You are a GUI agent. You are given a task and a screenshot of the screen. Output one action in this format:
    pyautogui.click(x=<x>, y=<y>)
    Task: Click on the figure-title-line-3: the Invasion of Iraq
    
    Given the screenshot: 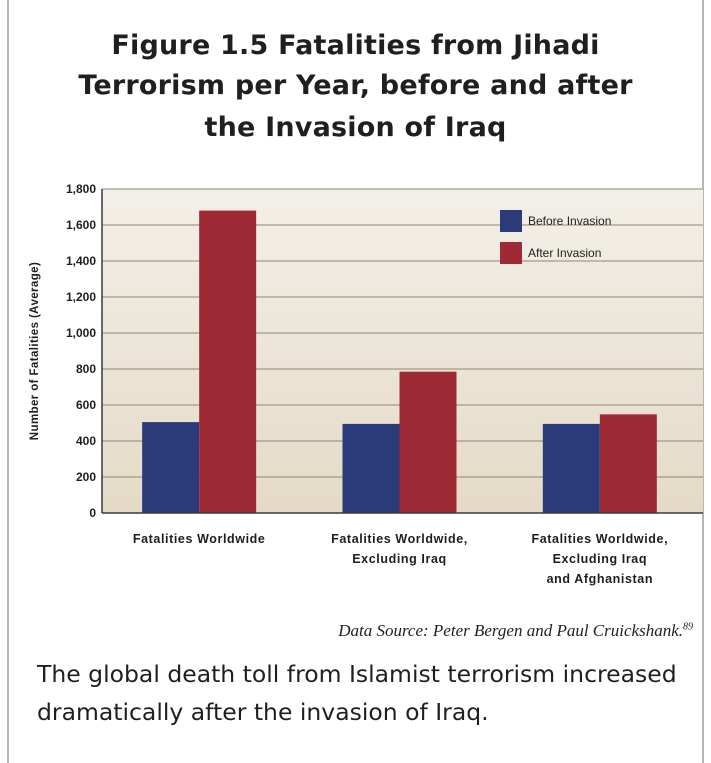 What is the action you would take?
    pyautogui.click(x=355, y=127)
    